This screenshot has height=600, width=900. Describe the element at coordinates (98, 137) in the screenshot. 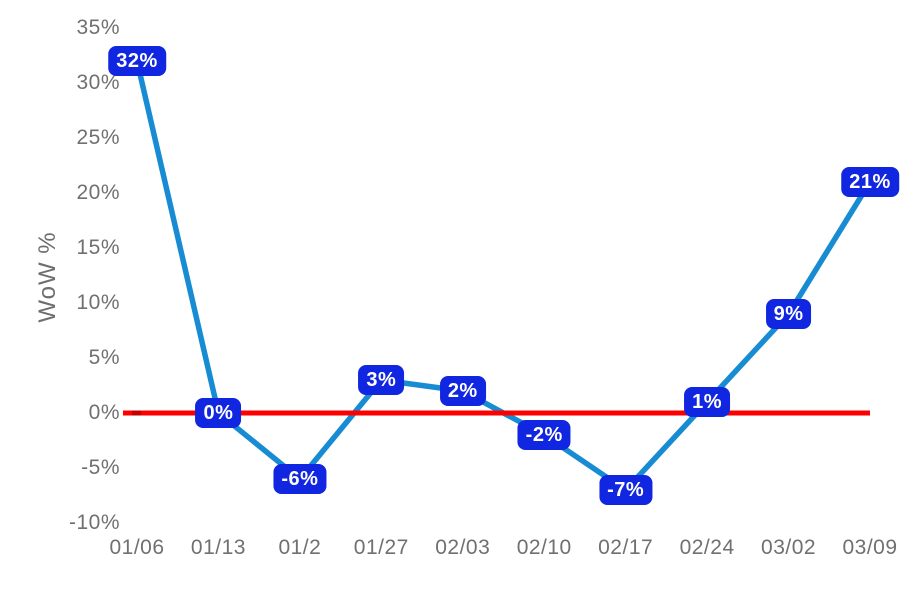

I see `y-tick-label: 25%` at that location.